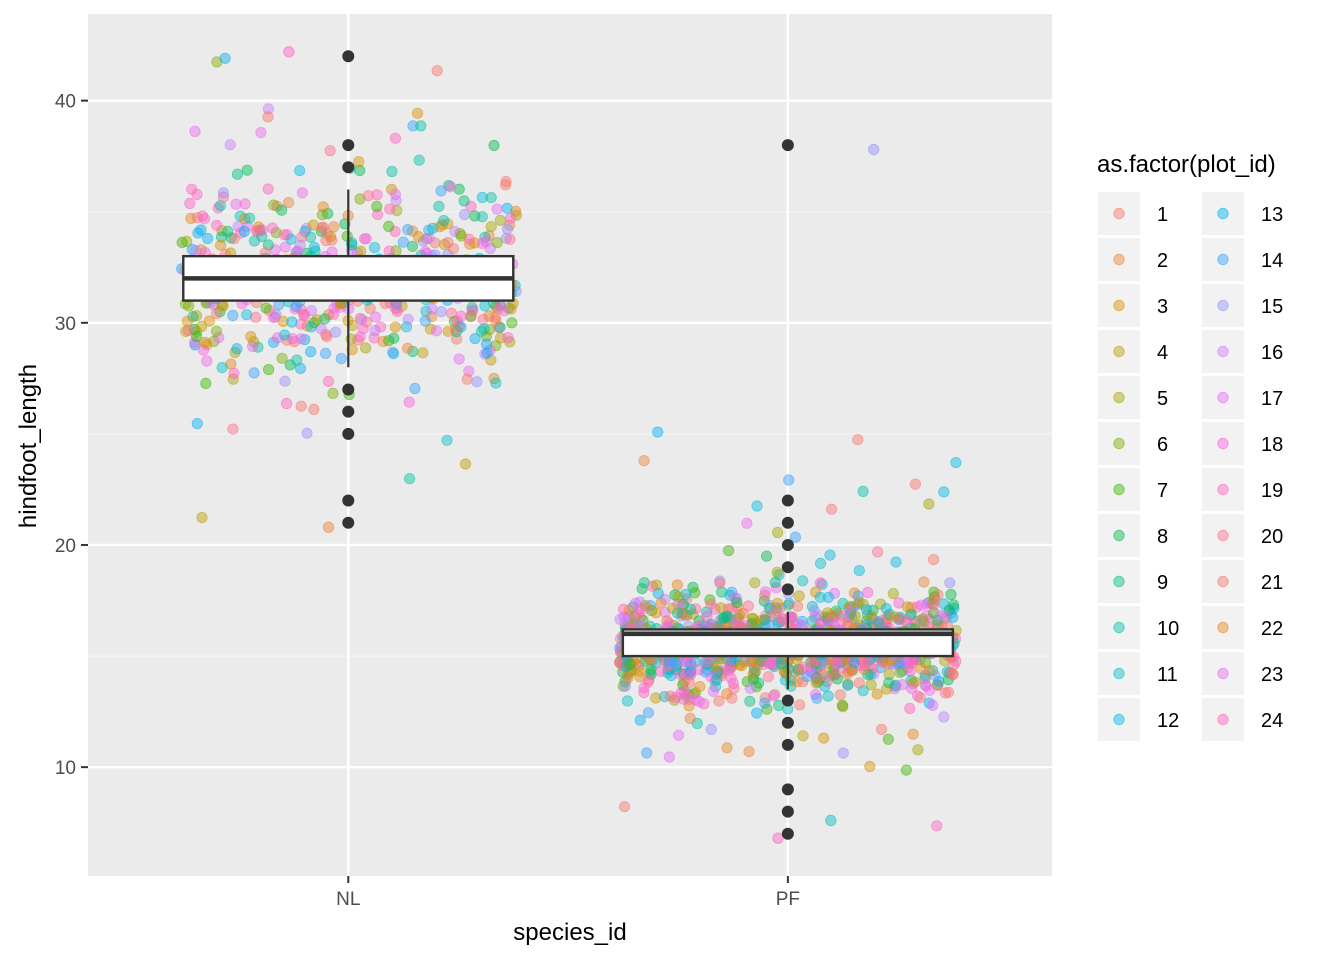 The width and height of the screenshot is (1344, 960). Describe the element at coordinates (1272, 353) in the screenshot. I see `legend-label: 16` at that location.